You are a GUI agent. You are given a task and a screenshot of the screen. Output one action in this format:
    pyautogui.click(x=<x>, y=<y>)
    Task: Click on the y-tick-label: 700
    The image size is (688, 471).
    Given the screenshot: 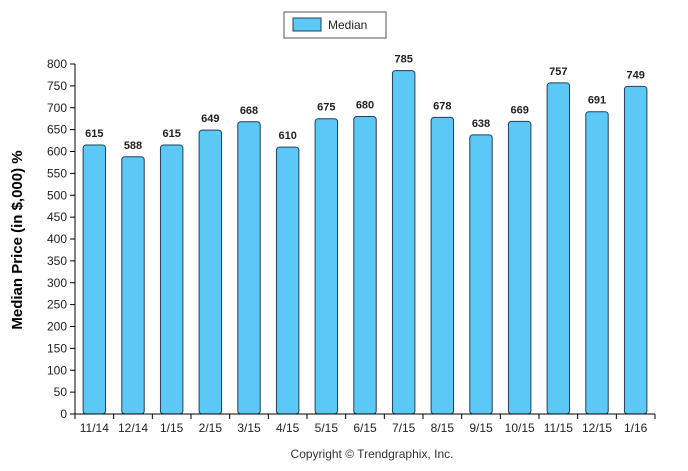 What is the action you would take?
    pyautogui.click(x=57, y=108)
    